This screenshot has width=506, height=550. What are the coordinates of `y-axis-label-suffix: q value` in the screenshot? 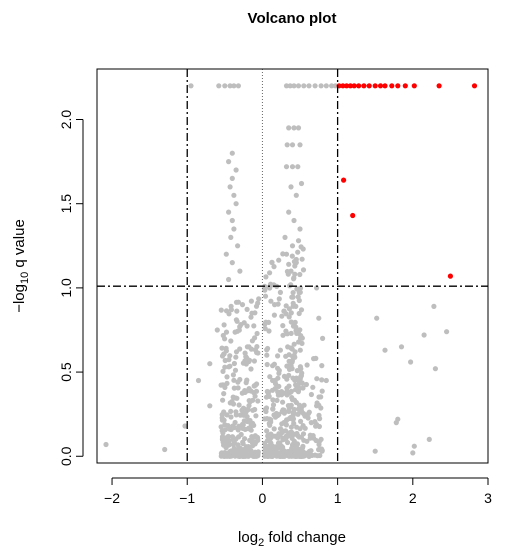 It's located at (19, 245).